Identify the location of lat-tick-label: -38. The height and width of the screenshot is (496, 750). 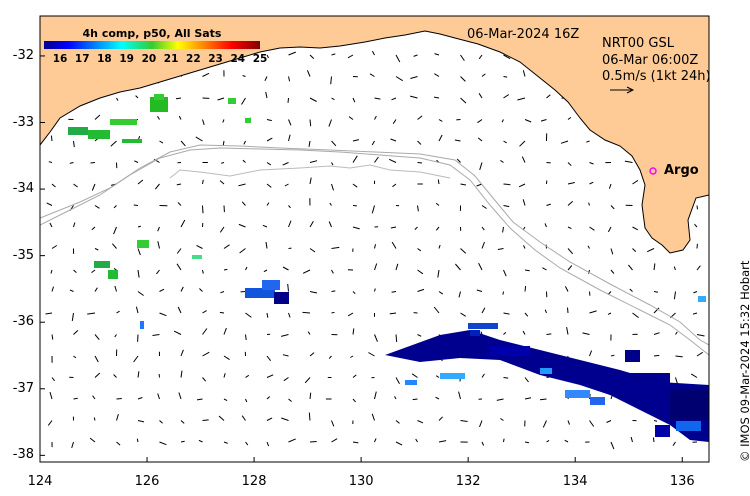
(23, 455).